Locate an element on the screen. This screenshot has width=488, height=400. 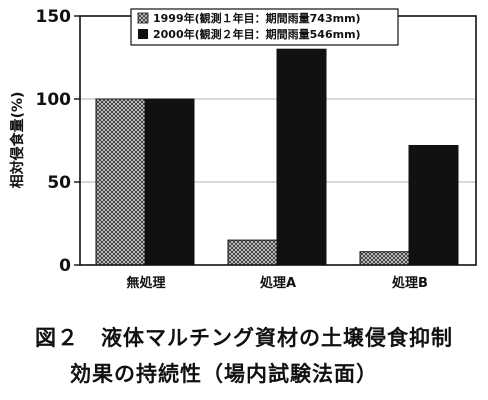
legend-swatch-1999 is located at coordinates (143, 18).